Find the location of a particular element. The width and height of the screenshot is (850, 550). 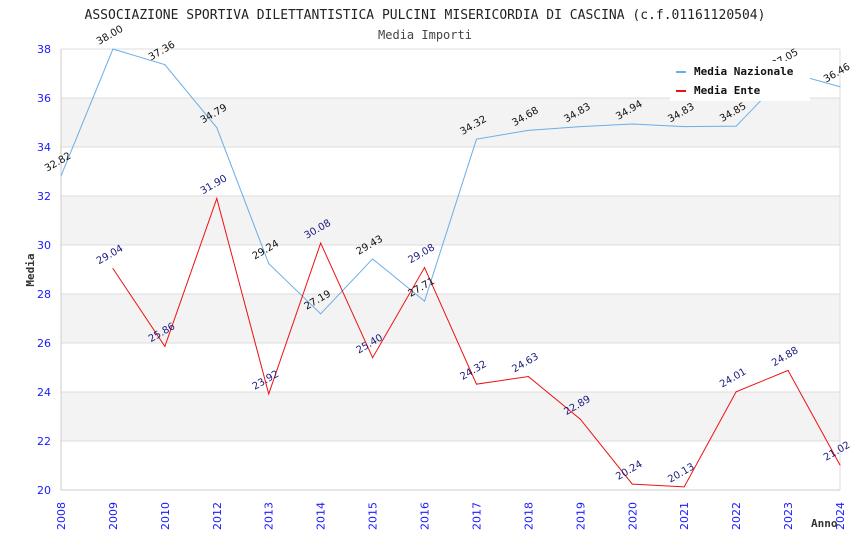

x-tick-label: 2008 is located at coordinates (61, 516).